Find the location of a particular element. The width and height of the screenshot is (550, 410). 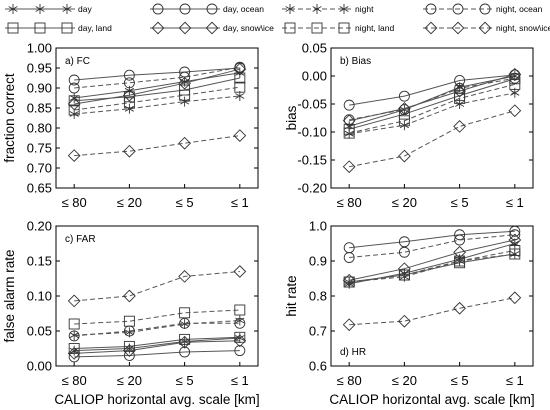

legend-entry-night: night is located at coordinates (328, 9).